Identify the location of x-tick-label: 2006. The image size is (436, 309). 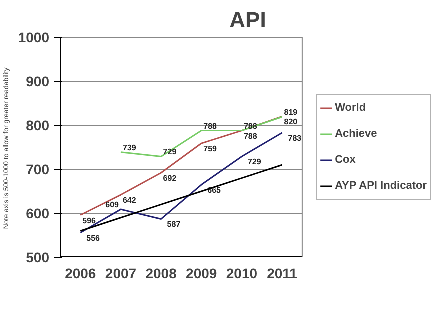
(80, 274).